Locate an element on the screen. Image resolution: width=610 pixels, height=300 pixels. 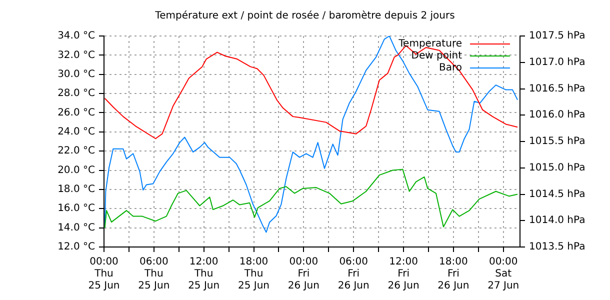
y2-tick-label: 1014.5 hPa is located at coordinates (557, 194).